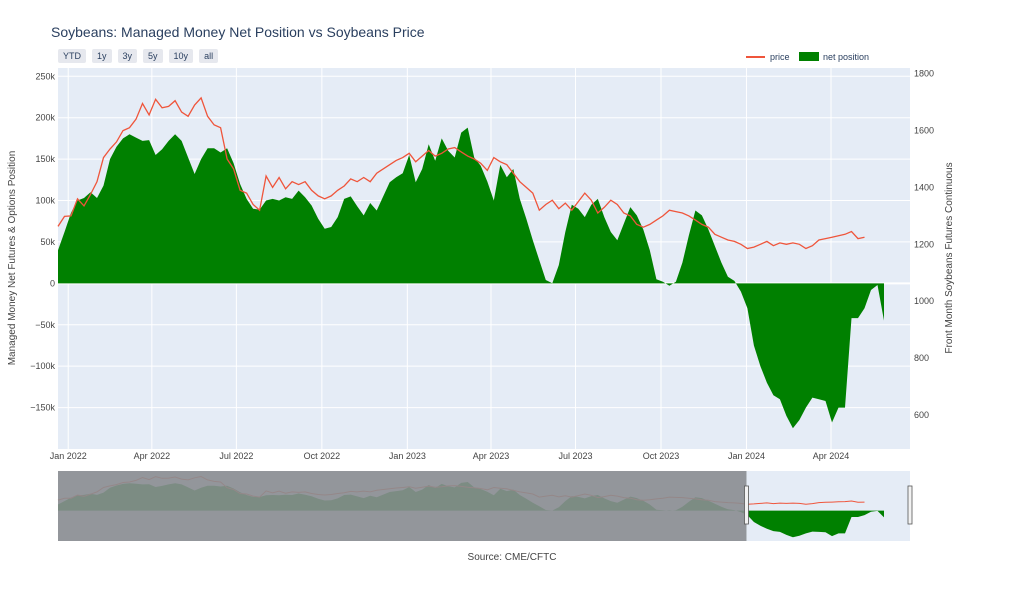 The height and width of the screenshot is (599, 1024). What do you see at coordinates (780, 57) in the screenshot?
I see `legend-price-label: price` at bounding box center [780, 57].